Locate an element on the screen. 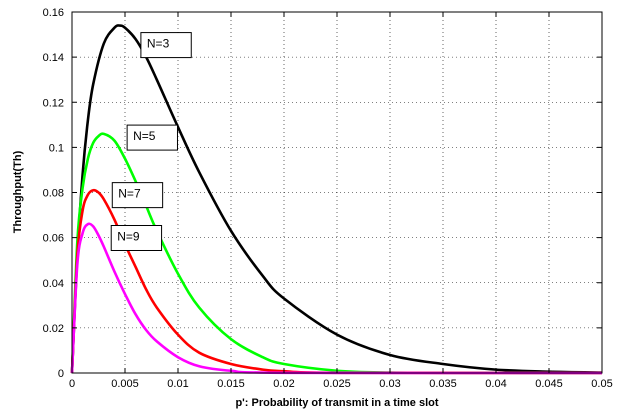 This screenshot has width=617, height=416. y-tick-label: 0.16 is located at coordinates (53, 13).